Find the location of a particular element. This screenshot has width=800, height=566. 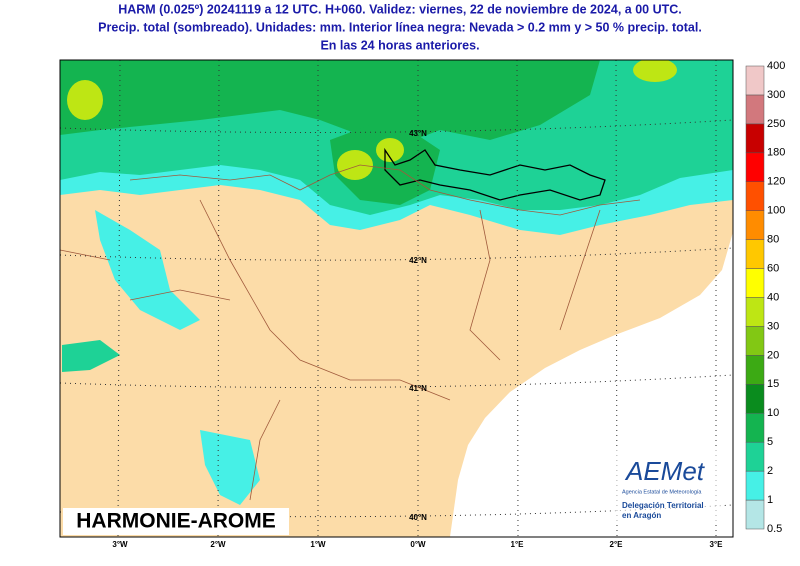

colorbar-label: 400 is located at coordinates (776, 66).